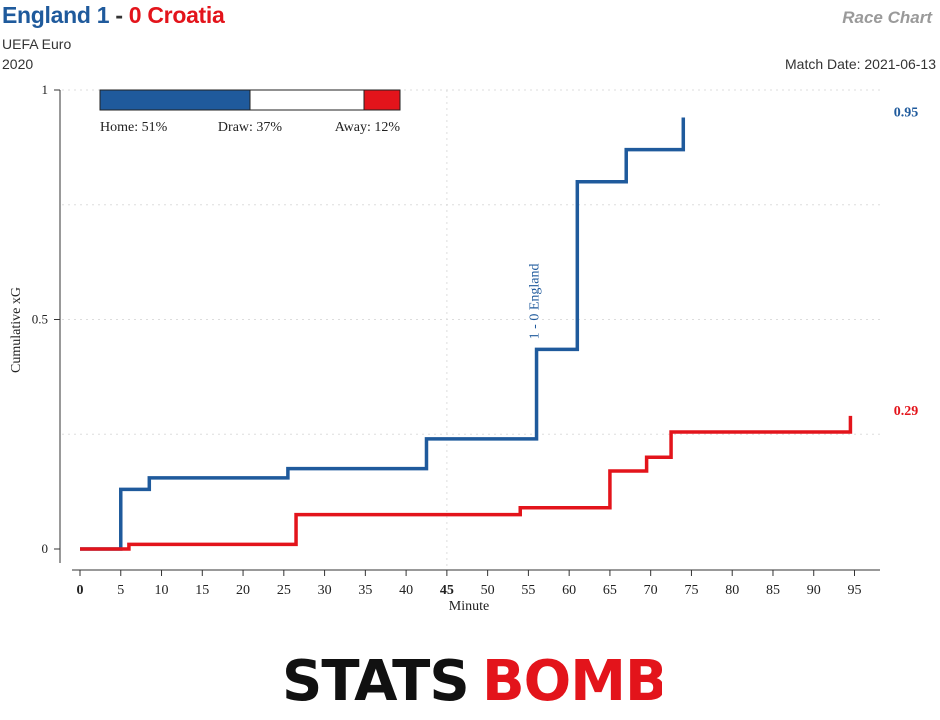 Image resolution: width=940 pixels, height=720 pixels. Describe the element at coordinates (651, 590) in the screenshot. I see `x-tick-label: 70` at that location.